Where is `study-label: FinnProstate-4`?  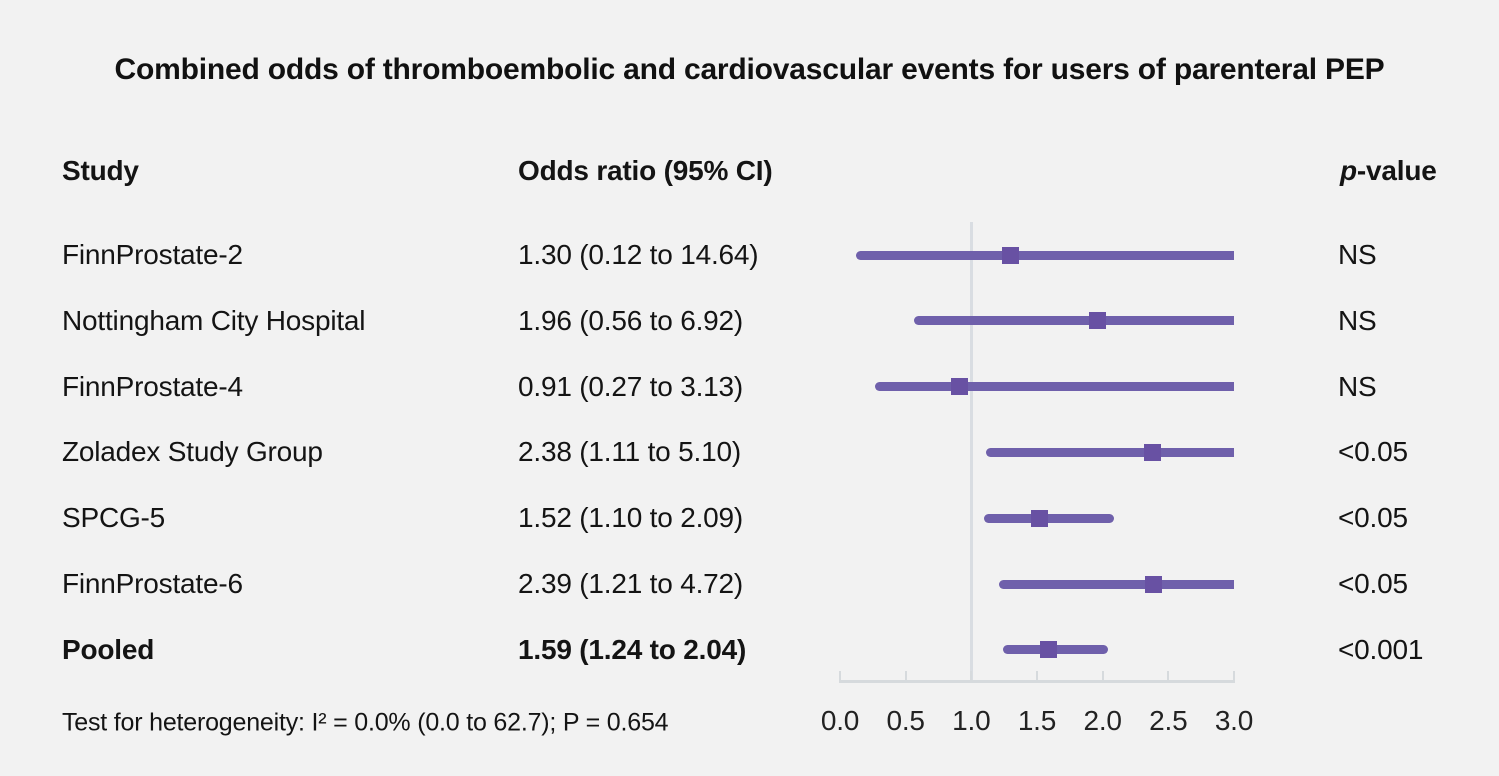
study-label: FinnProstate-4 is located at coordinates (152, 386).